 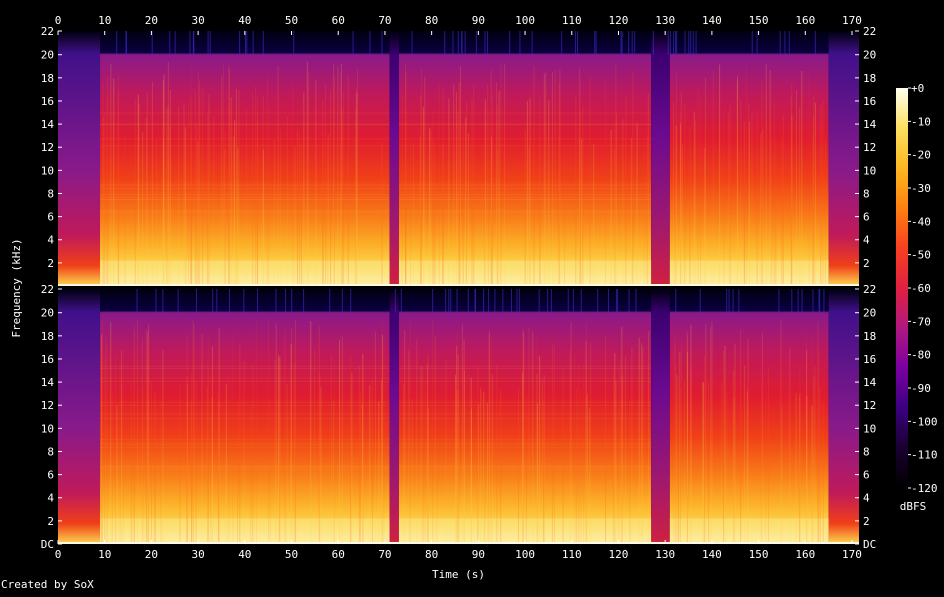 What do you see at coordinates (866, 521) in the screenshot?
I see `y-tick-label-right: 2` at bounding box center [866, 521].